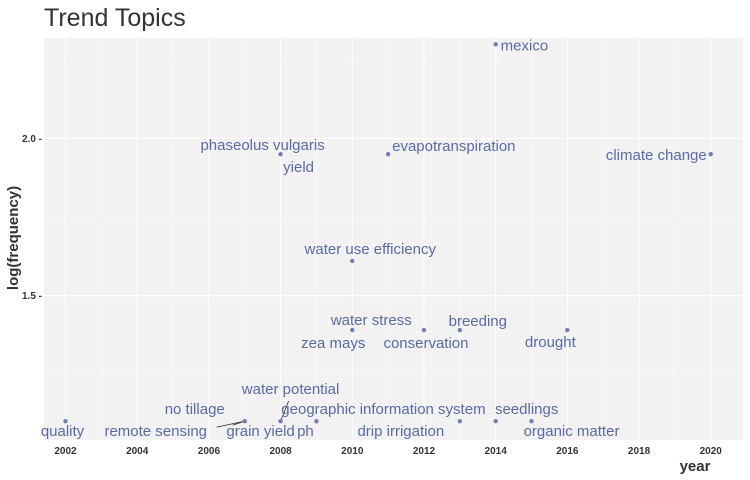 Image resolution: width=750 pixels, height=480 pixels. What do you see at coordinates (65, 451) in the screenshot?
I see `x-tick-label: 2002` at bounding box center [65, 451].